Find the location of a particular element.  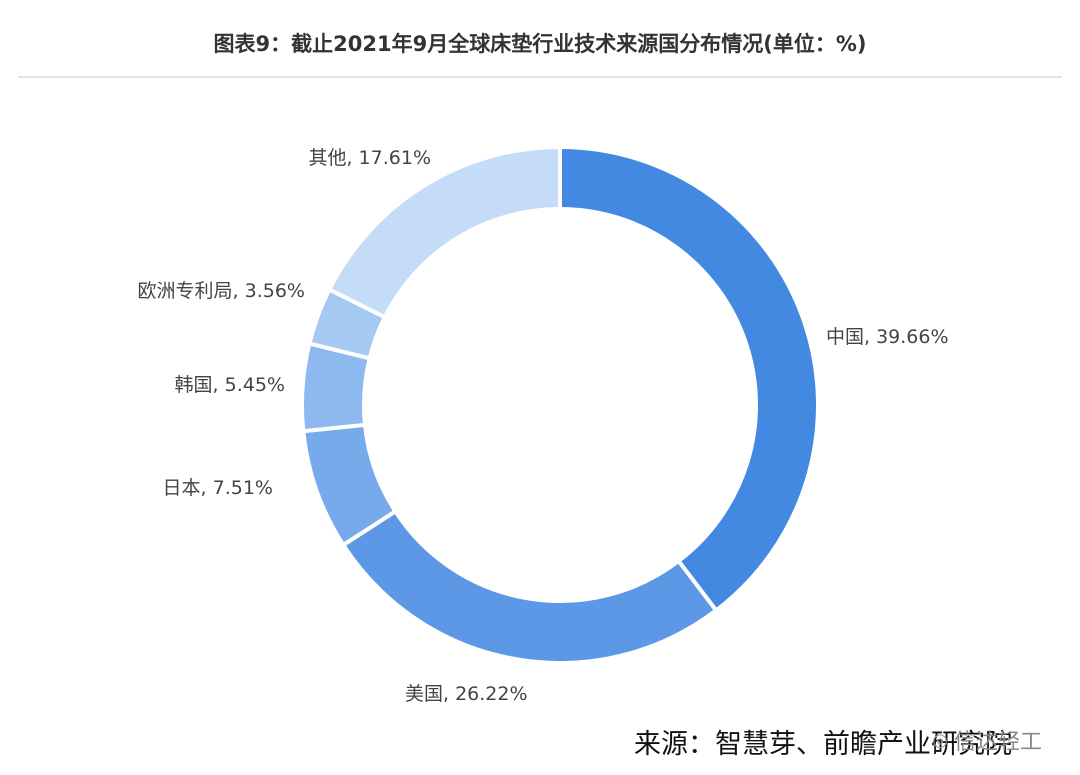

chart-title: 图表9：截止2021年9月全球床垫行业技术来源国分布情况(单位：%) is located at coordinates (540, 44).